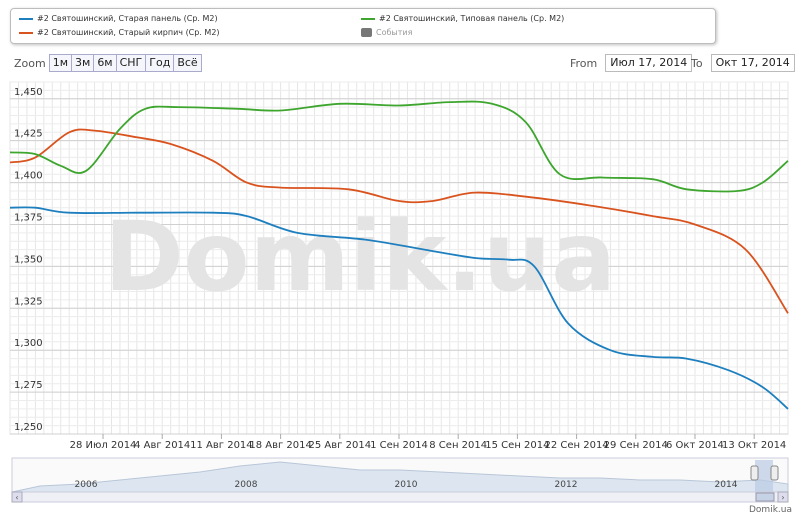 The height and width of the screenshot is (516, 800). I want to click on legend-label: #2 Святошинский, Старый кирпич (Ср. M2), so click(128, 32).